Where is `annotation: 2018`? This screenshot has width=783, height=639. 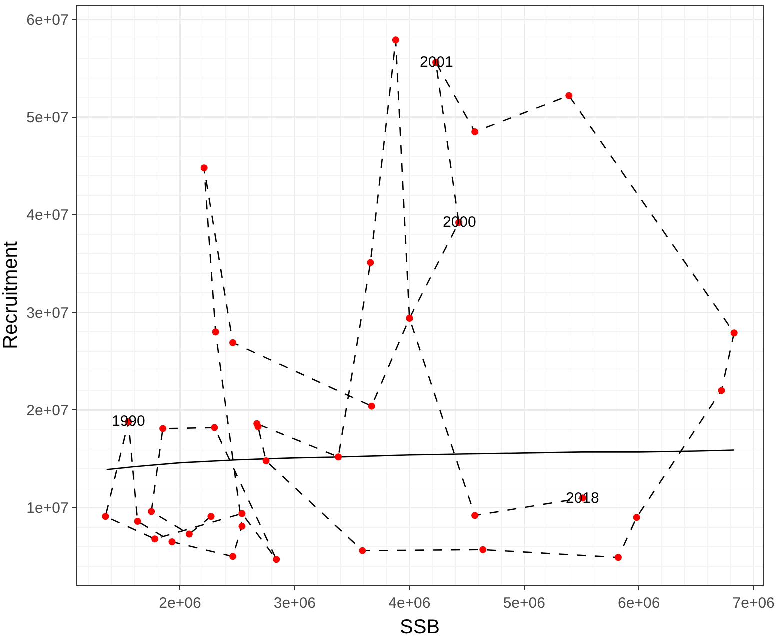
annotation: 2018 is located at coordinates (583, 498).